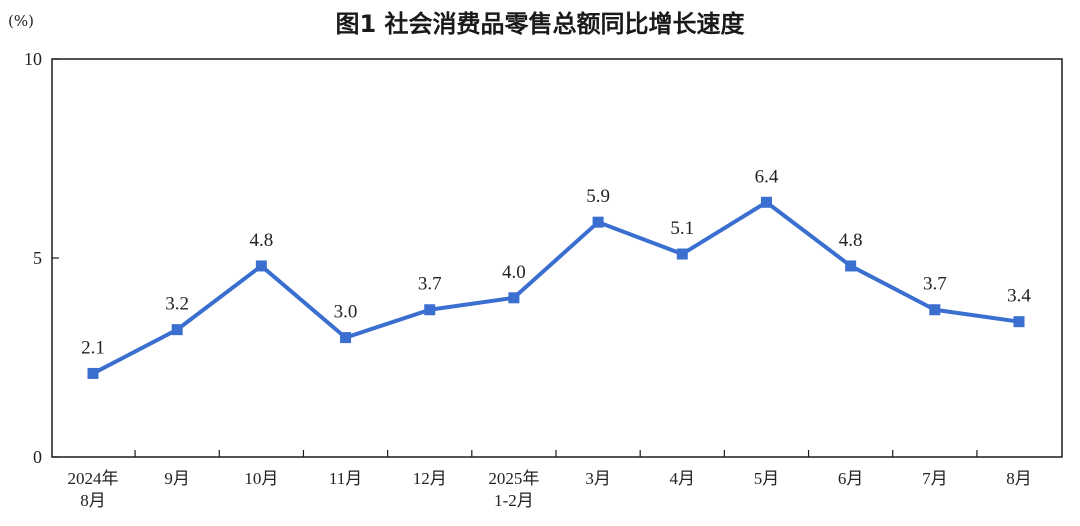 The height and width of the screenshot is (526, 1080). Describe the element at coordinates (93, 347) in the screenshot. I see `data-label: 2.1` at that location.